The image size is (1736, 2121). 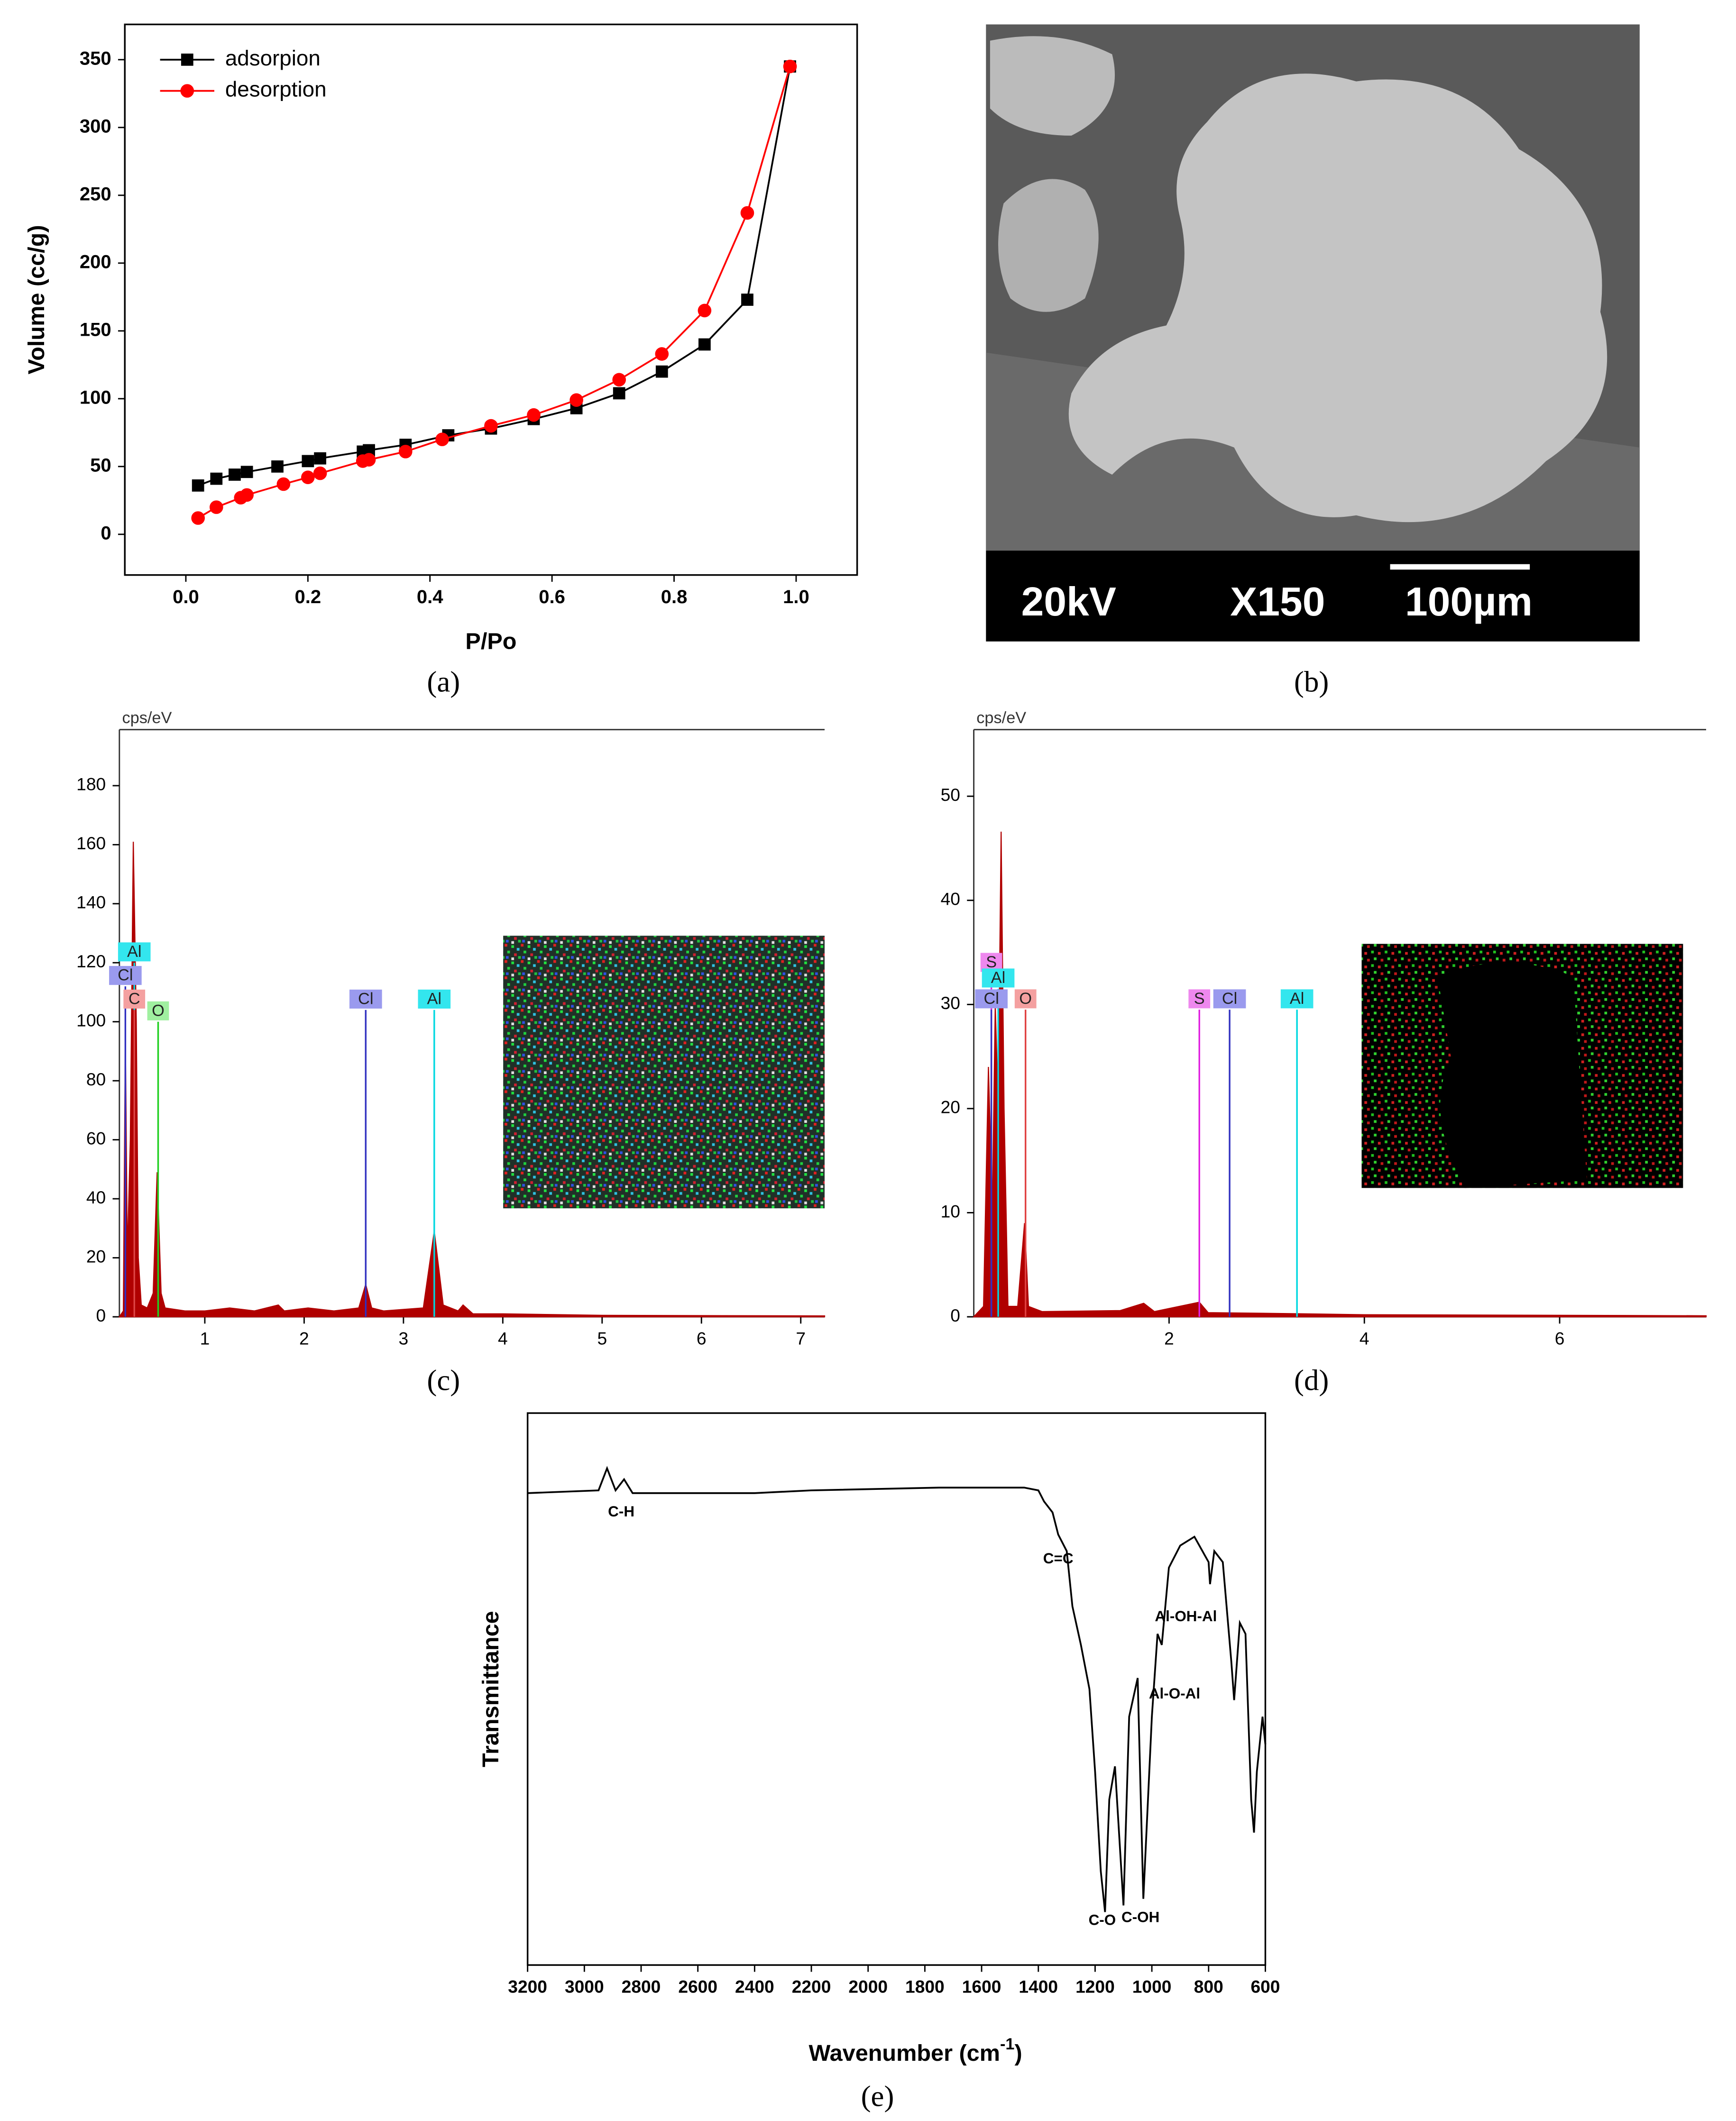 I want to click on x-tick-label: 1600, so click(x=981, y=1987).